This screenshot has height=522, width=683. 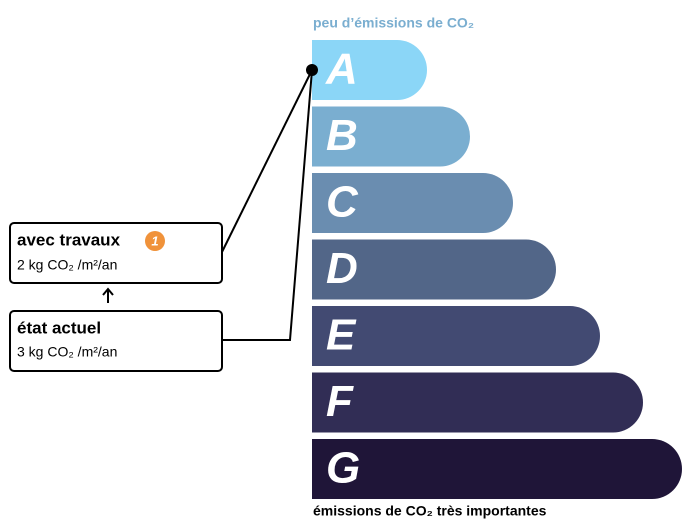 I want to click on bottom-label: émissions de CO₂ très importantes, so click(x=430, y=511).